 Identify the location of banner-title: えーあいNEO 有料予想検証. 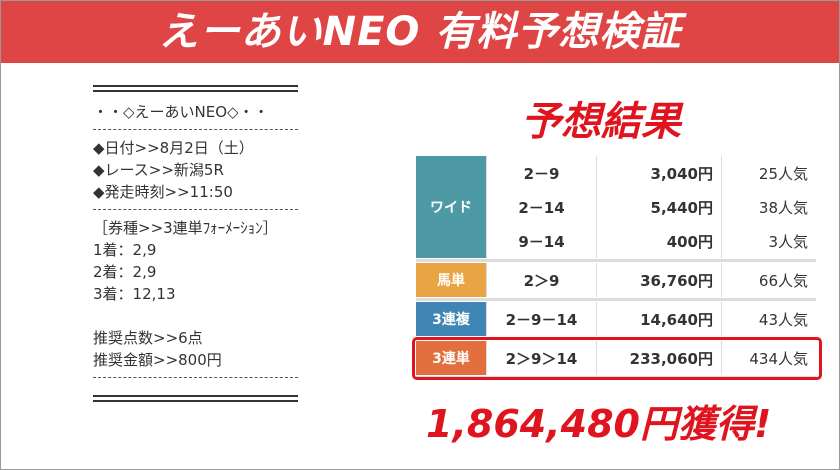
(420, 32).